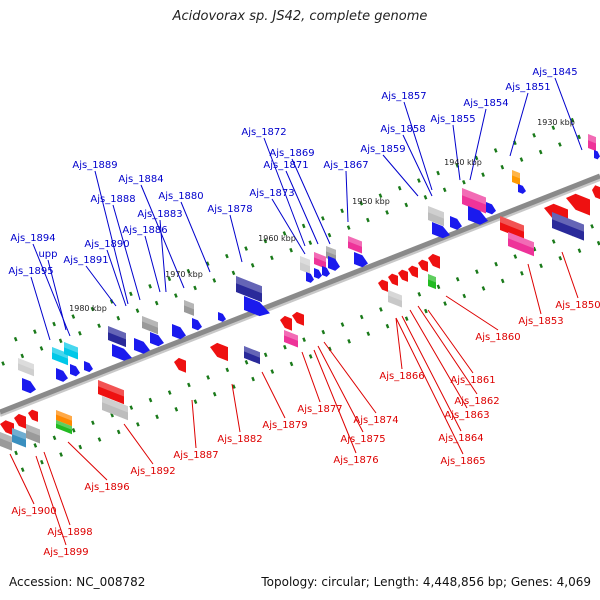 The height and width of the screenshot is (600, 600). What do you see at coordinates (152, 471) in the screenshot?
I see `gene-label: Ajs_1892` at bounding box center [152, 471].